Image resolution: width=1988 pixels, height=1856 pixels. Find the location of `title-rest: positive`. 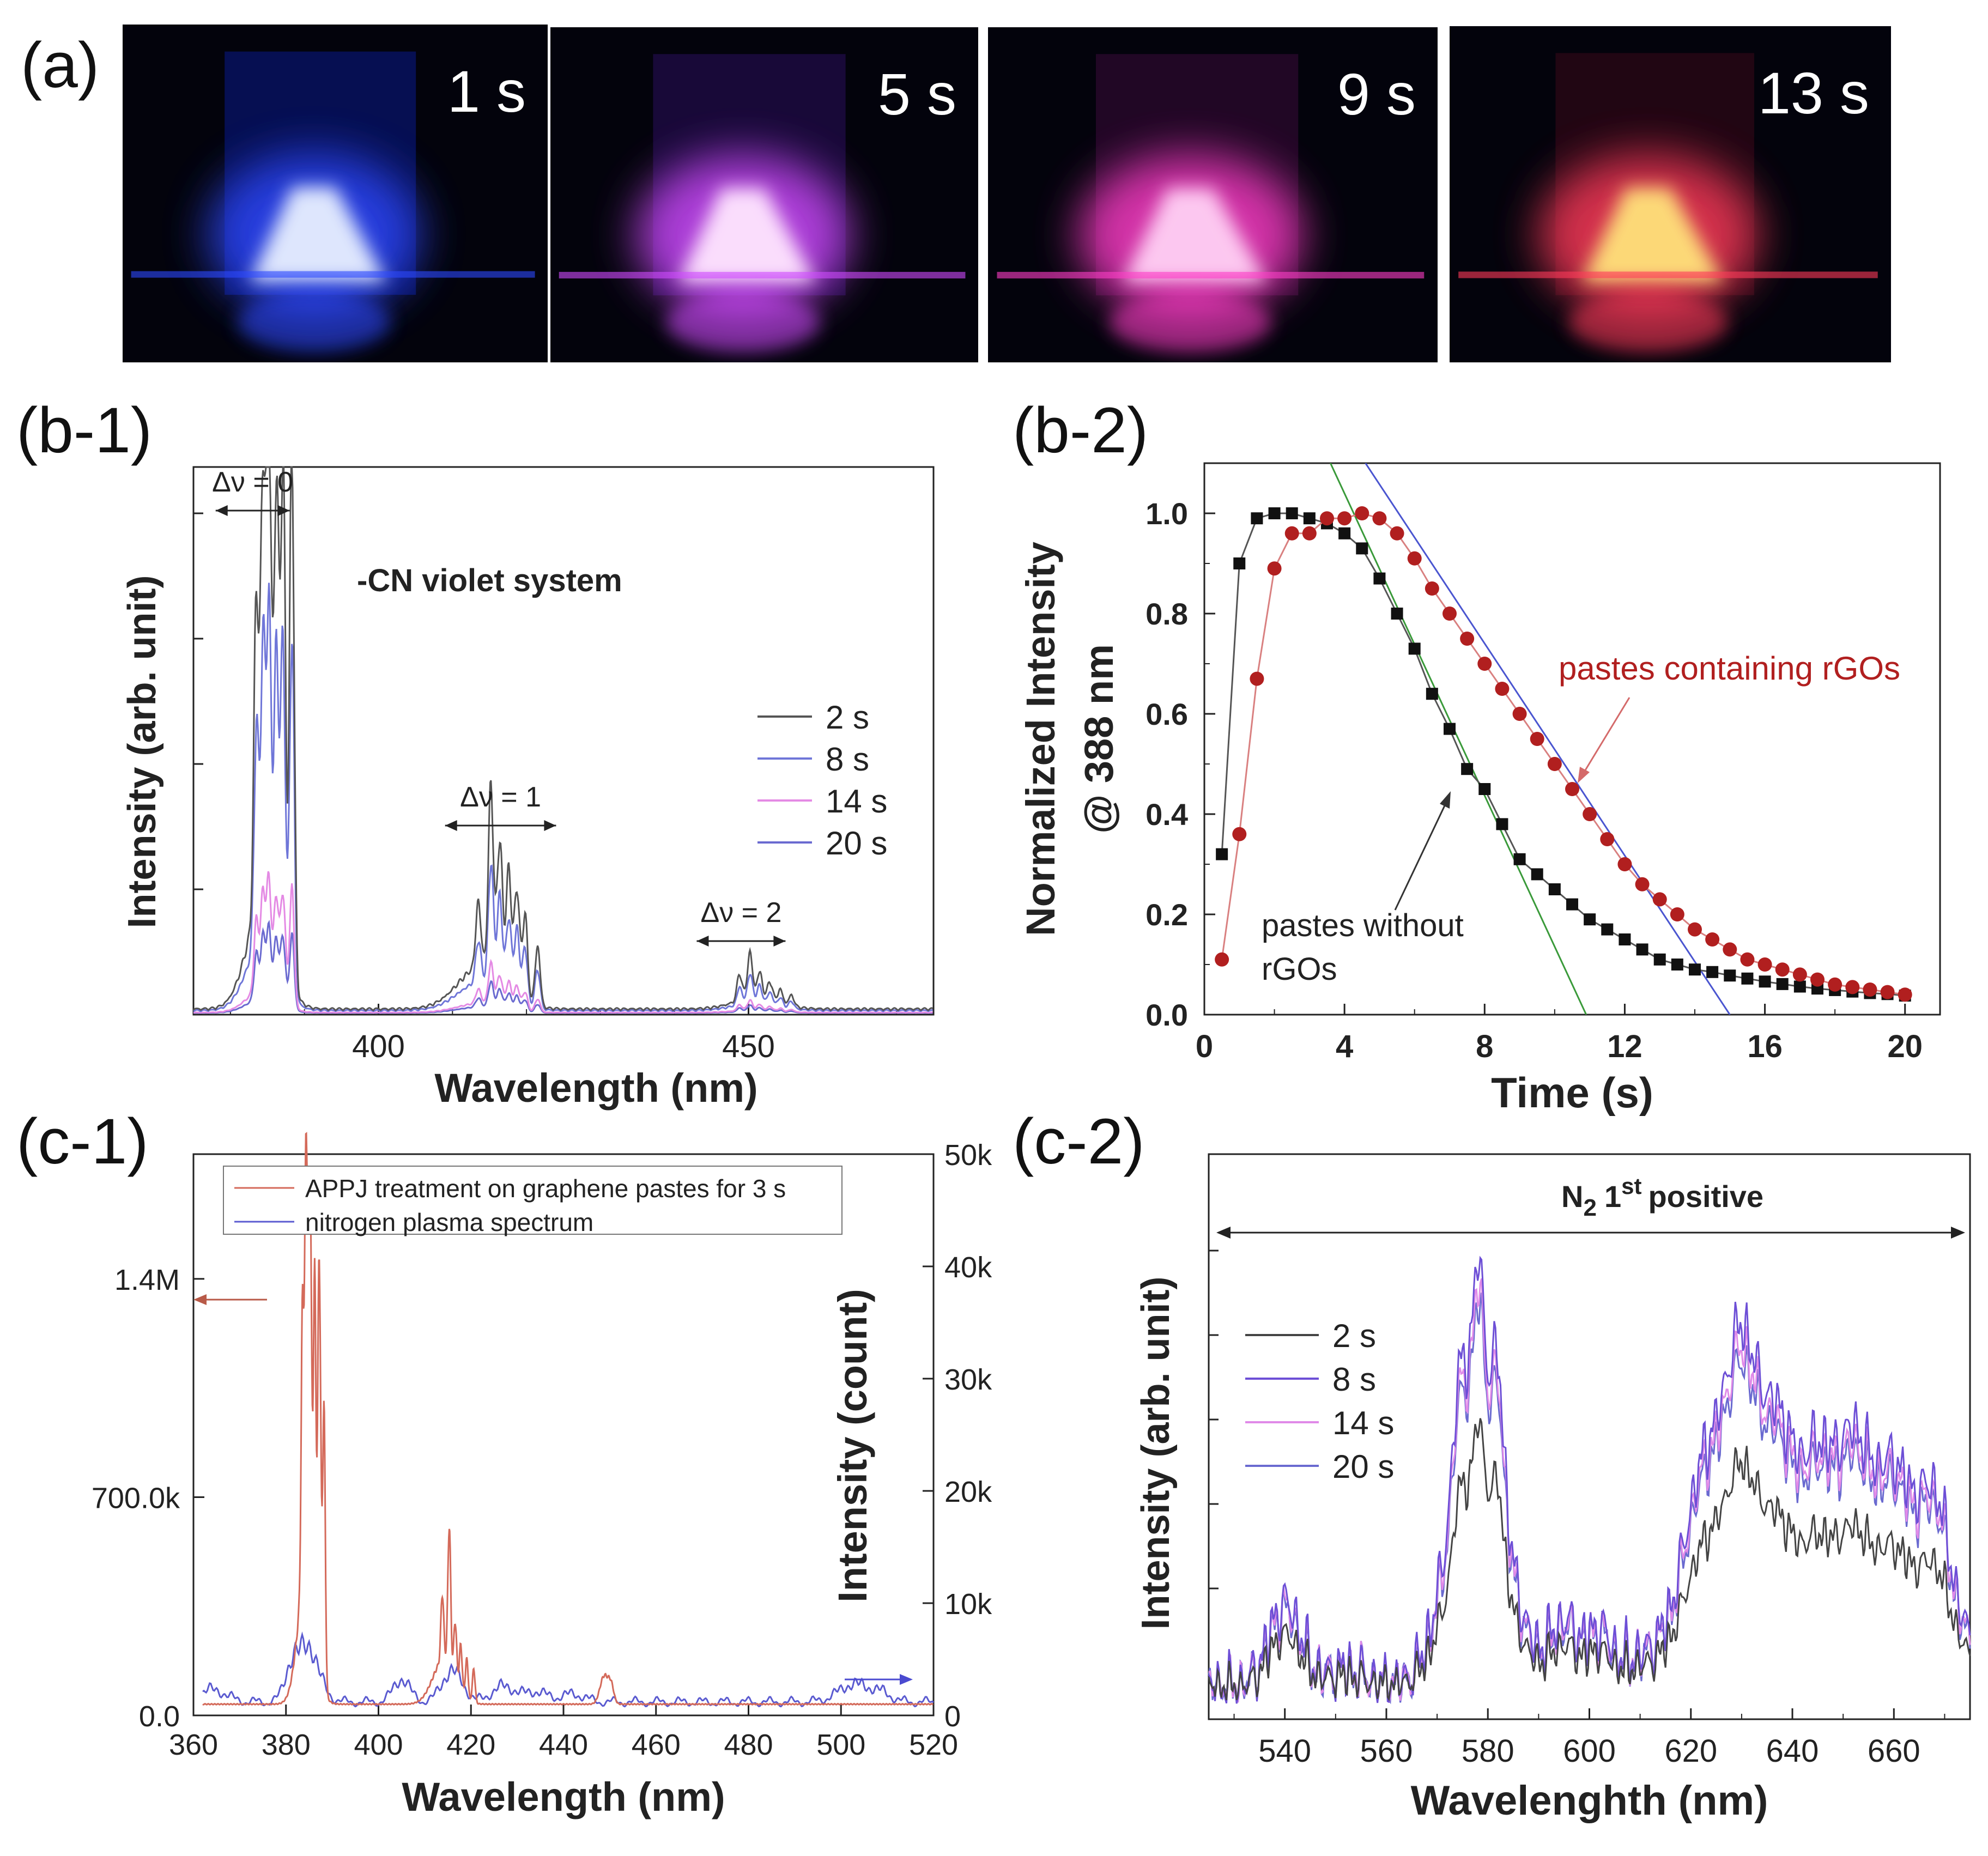

title-rest: positive is located at coordinates (1705, 1196).